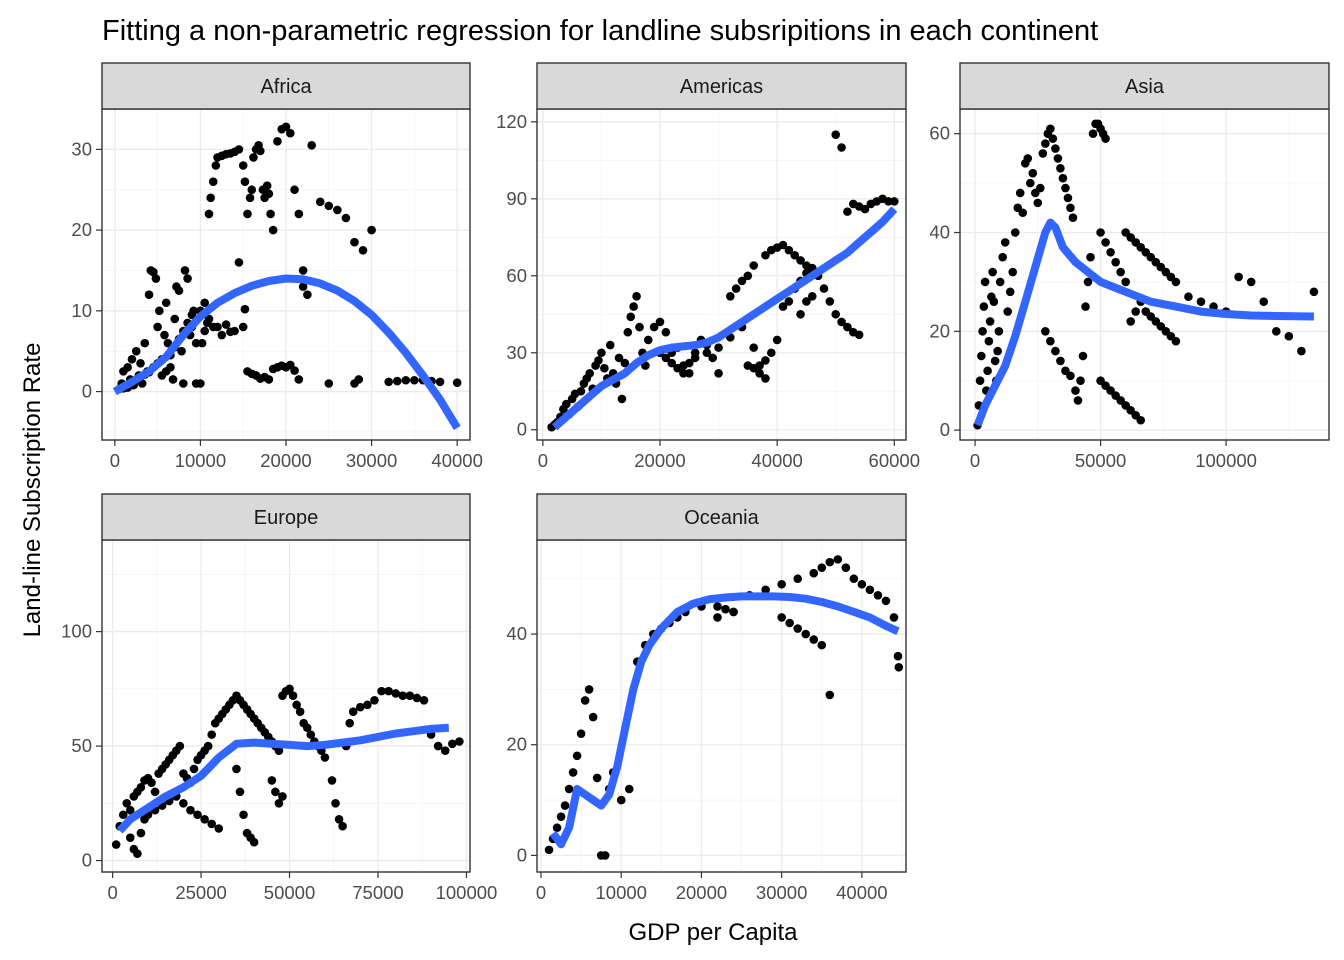 This screenshot has width=1344, height=960. Describe the element at coordinates (724, 720) in the screenshot. I see `smooth-line` at that location.